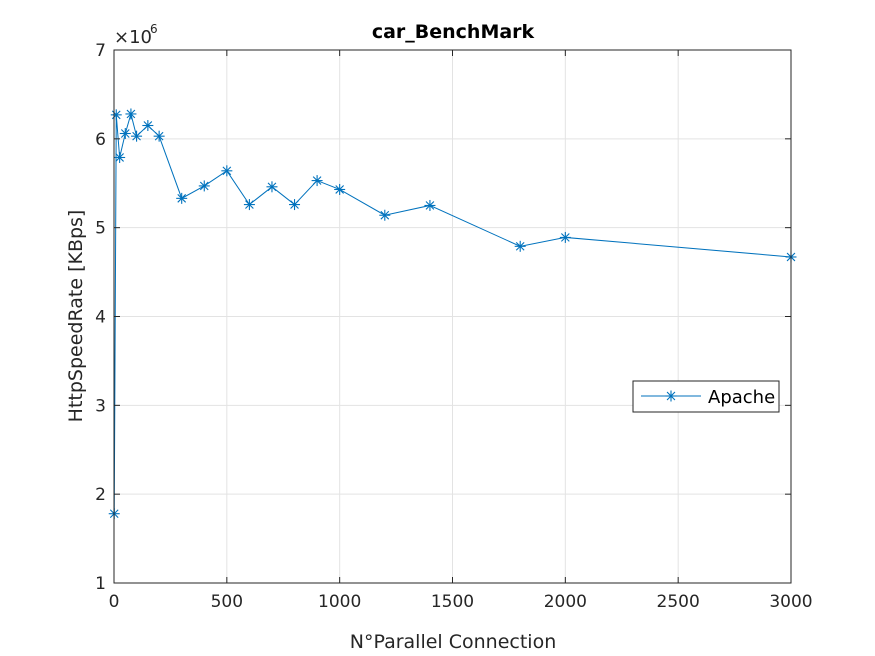  I want to click on legend-asterisk, so click(671, 396).